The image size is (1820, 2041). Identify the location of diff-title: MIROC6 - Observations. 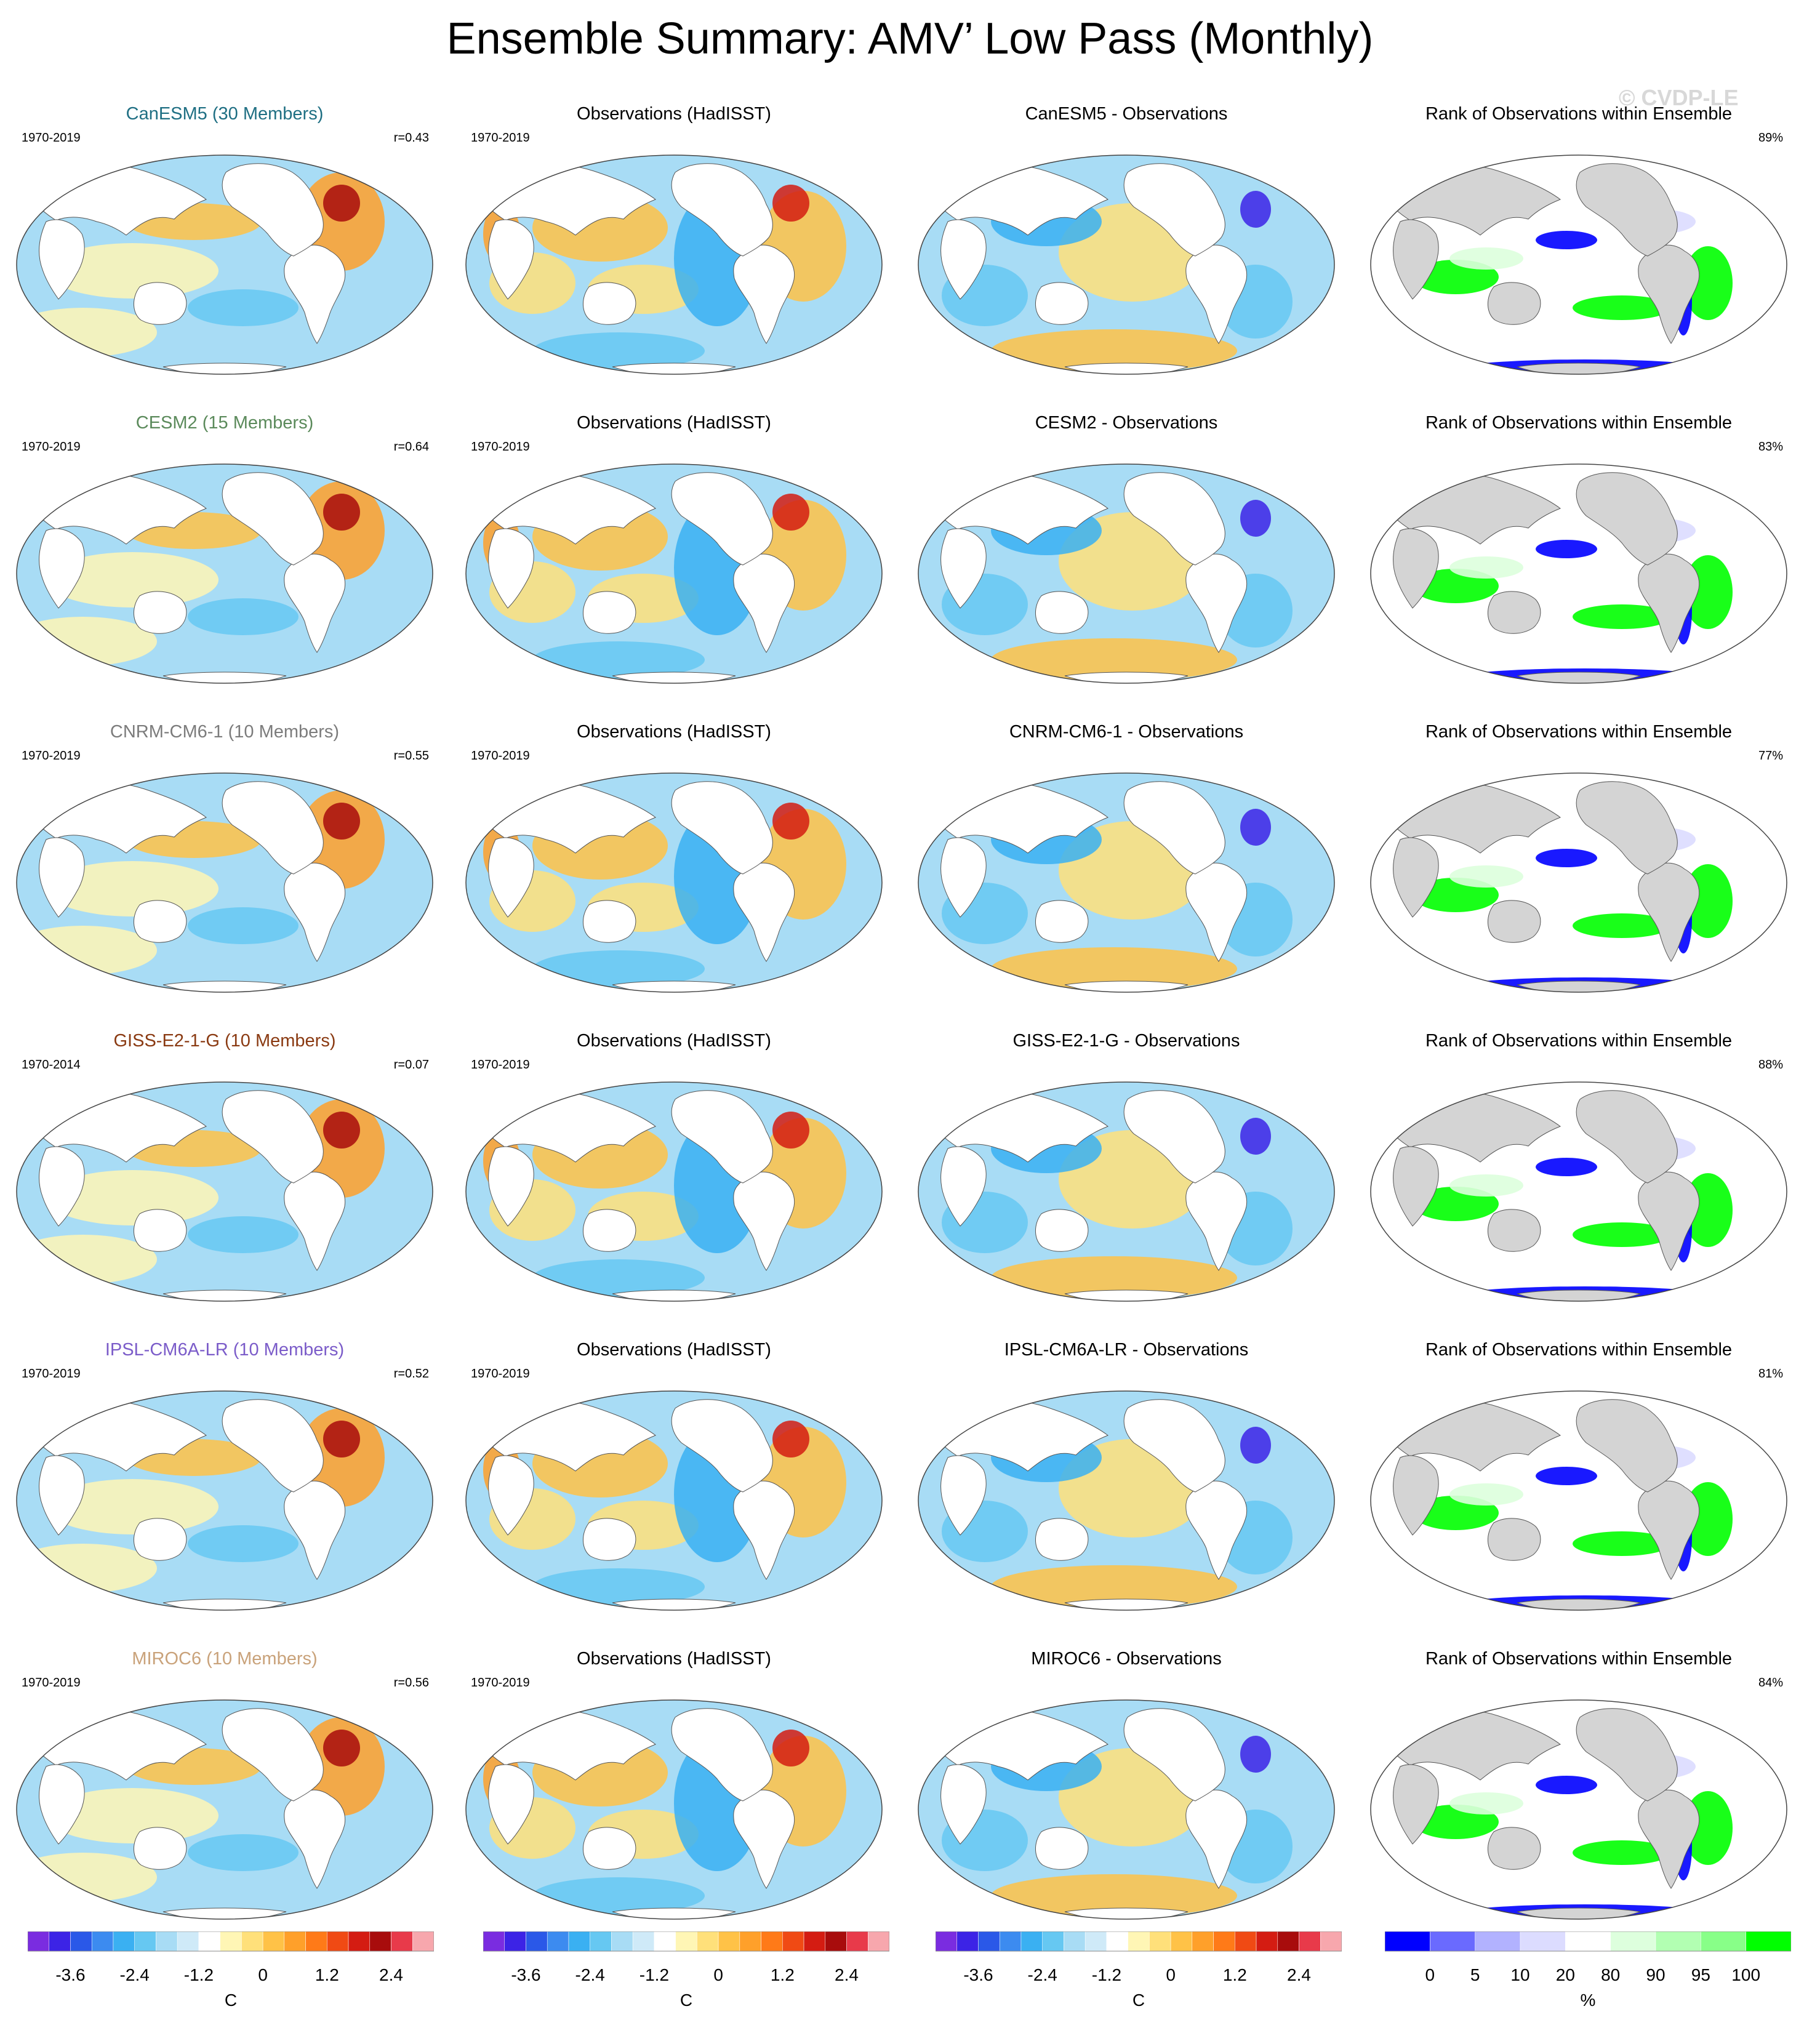
(1126, 1659).